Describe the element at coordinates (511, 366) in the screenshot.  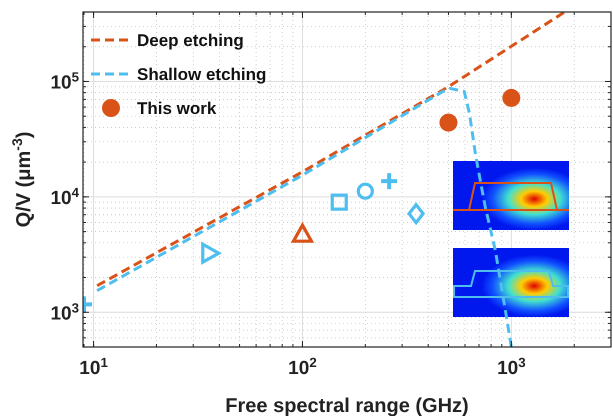
I see `x-tick-label: 10$^{3}$` at that location.